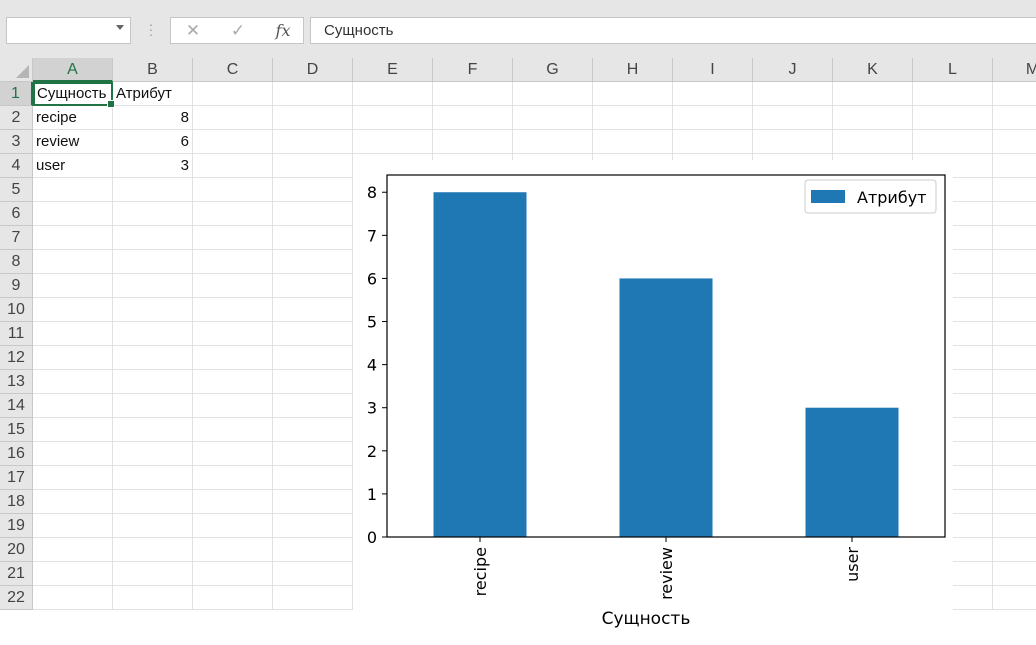 The image size is (1036, 645). I want to click on cell-l8, so click(953, 262).